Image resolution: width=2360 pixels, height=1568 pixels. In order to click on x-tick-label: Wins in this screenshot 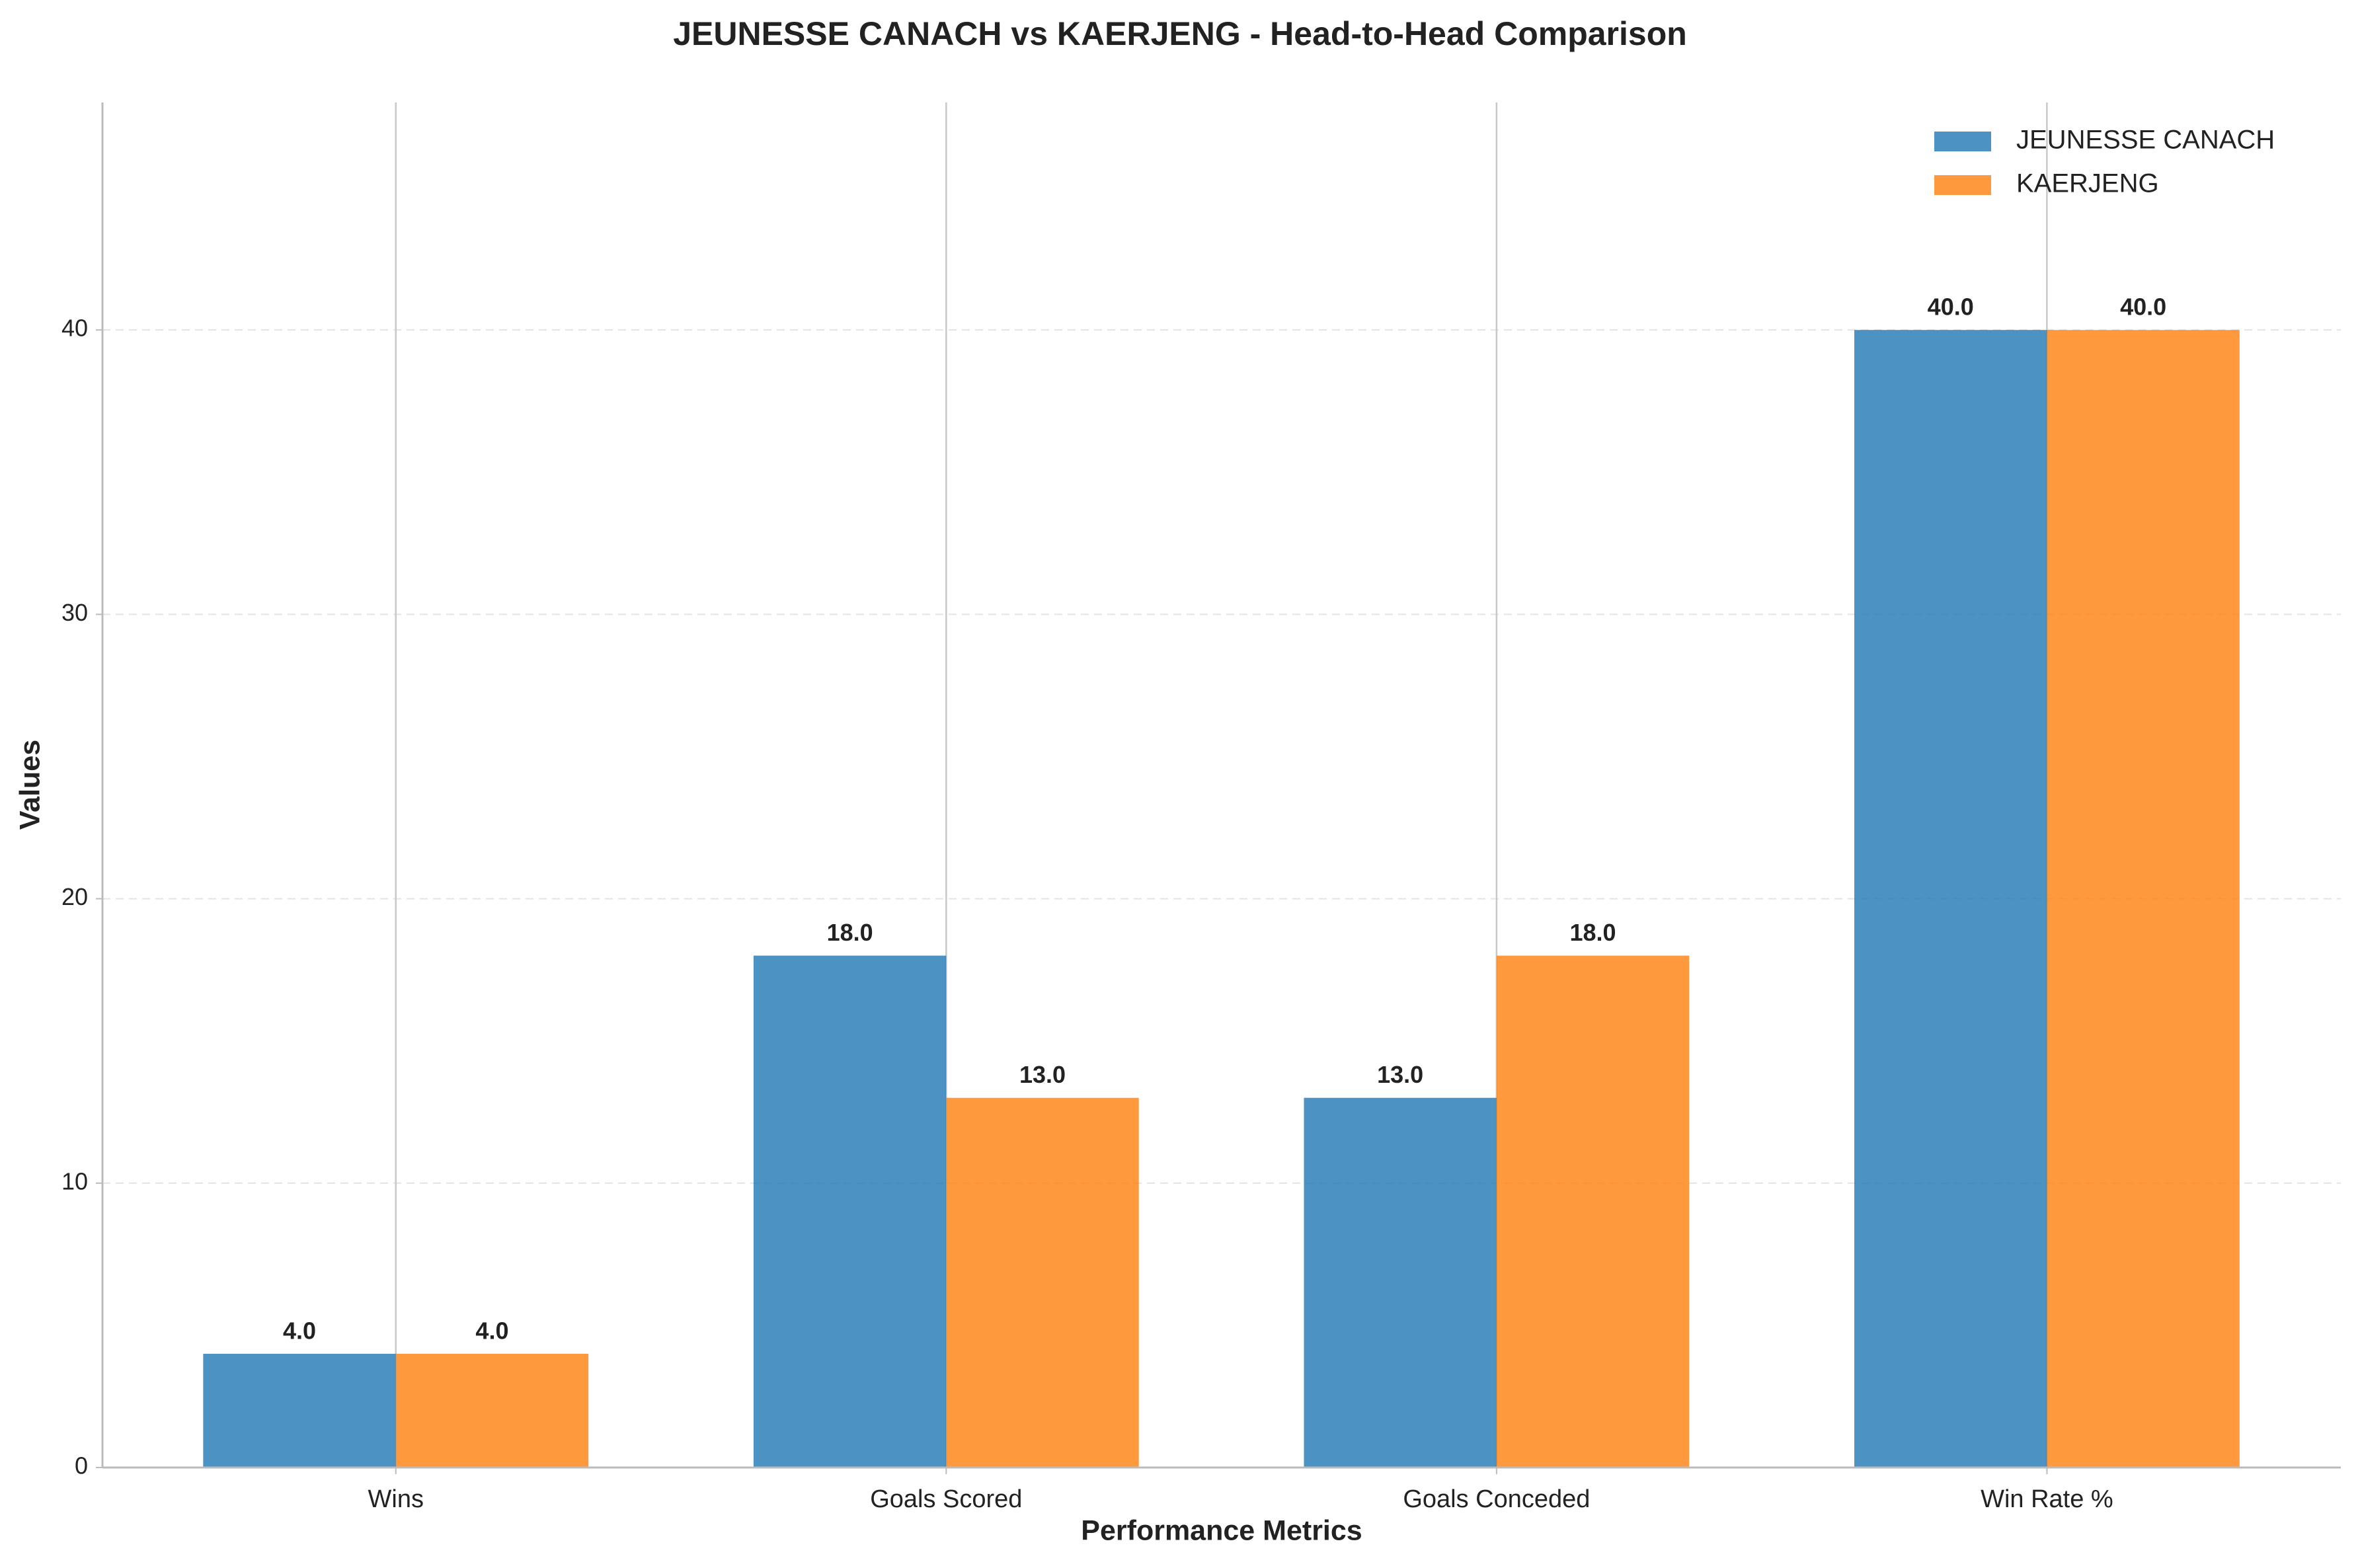, I will do `click(396, 1499)`.